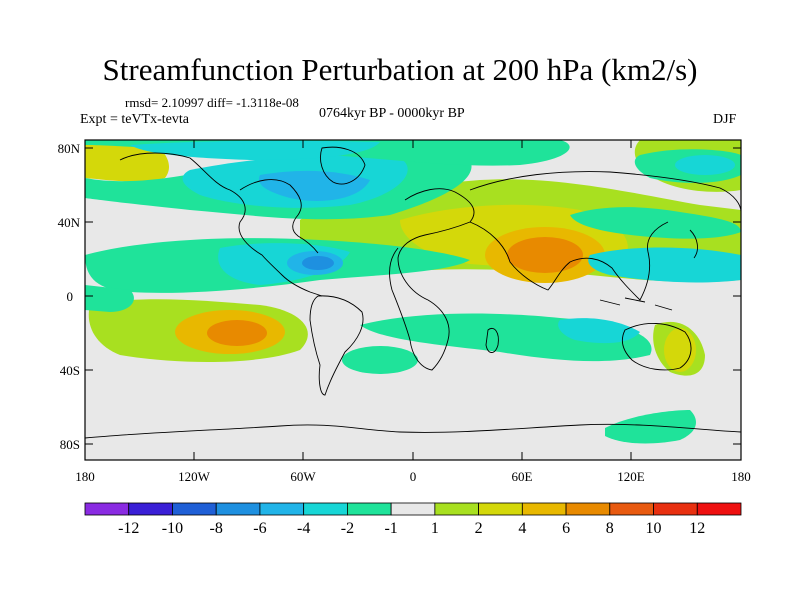 Image resolution: width=800 pixels, height=600 pixels. What do you see at coordinates (435, 528) in the screenshot?
I see `colorbar-label: 1` at bounding box center [435, 528].